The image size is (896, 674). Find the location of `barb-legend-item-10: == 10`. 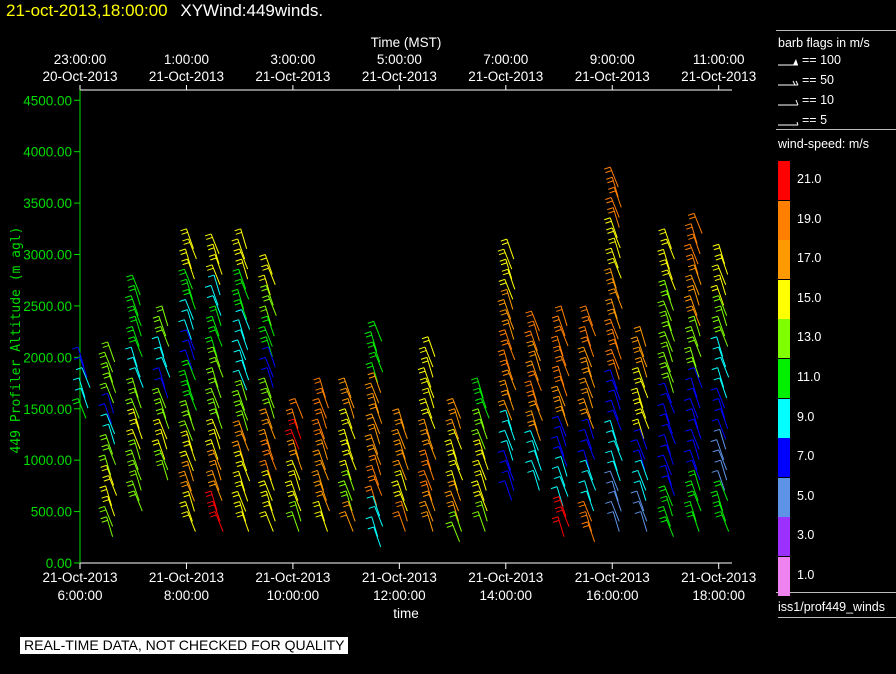

barb-legend-item-10: == 10 is located at coordinates (836, 102).